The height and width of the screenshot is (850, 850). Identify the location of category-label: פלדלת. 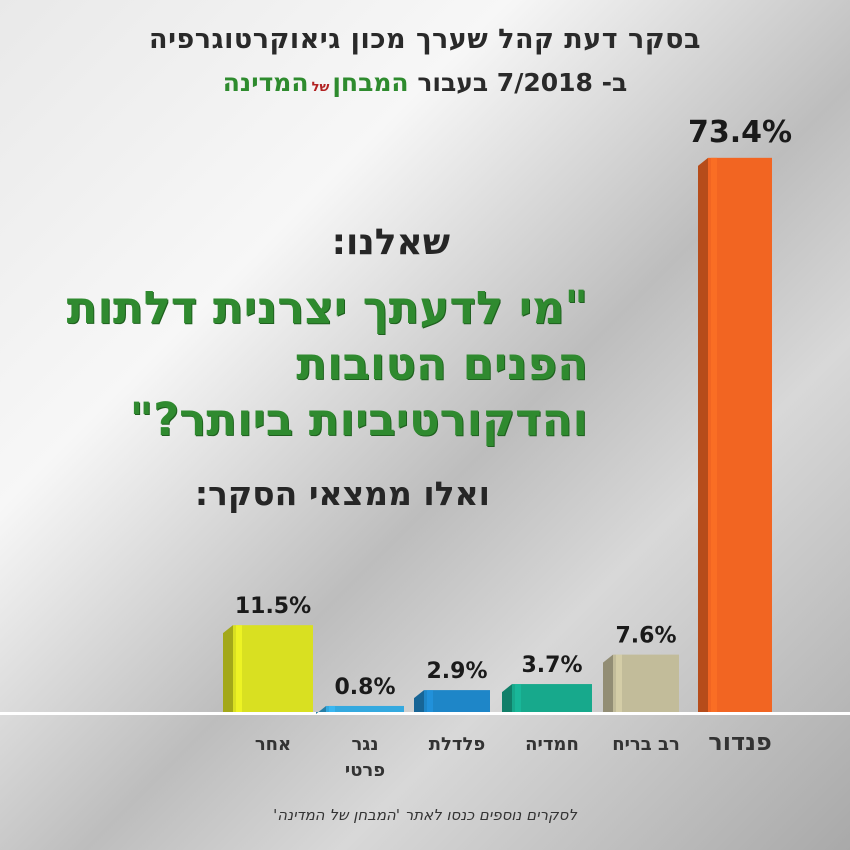
(457, 744).